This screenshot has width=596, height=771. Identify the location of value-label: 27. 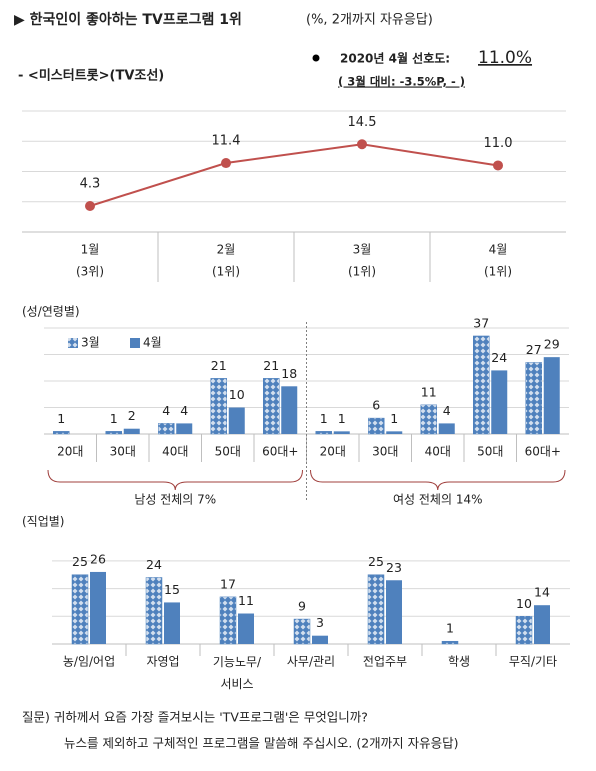
(534, 349).